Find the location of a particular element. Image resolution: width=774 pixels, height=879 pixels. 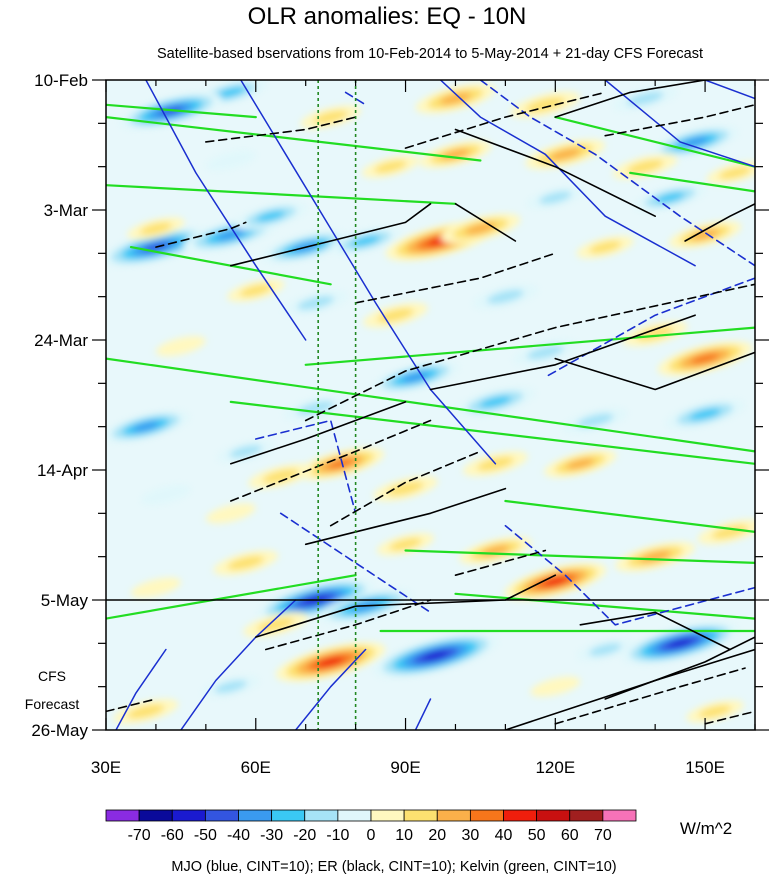

colorbar-level--70: -70 is located at coordinates (139, 835).